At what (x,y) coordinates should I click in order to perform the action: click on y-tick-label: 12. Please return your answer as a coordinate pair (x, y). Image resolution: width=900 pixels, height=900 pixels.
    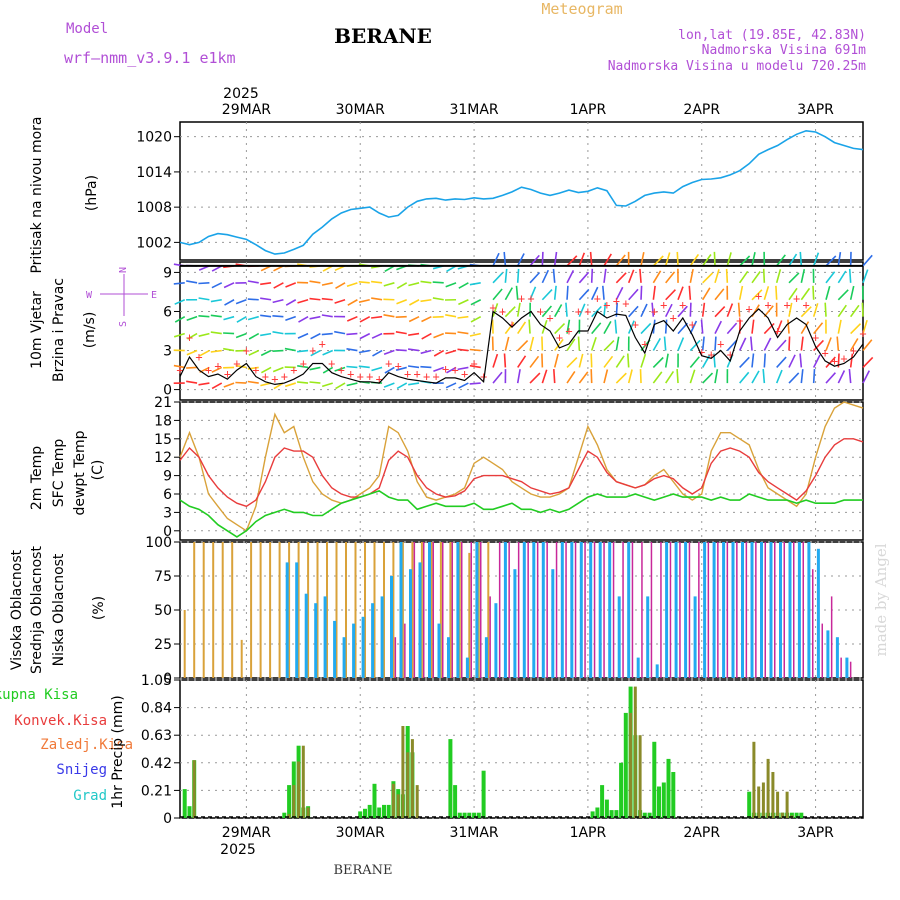
    Looking at the image, I should click on (163, 458).